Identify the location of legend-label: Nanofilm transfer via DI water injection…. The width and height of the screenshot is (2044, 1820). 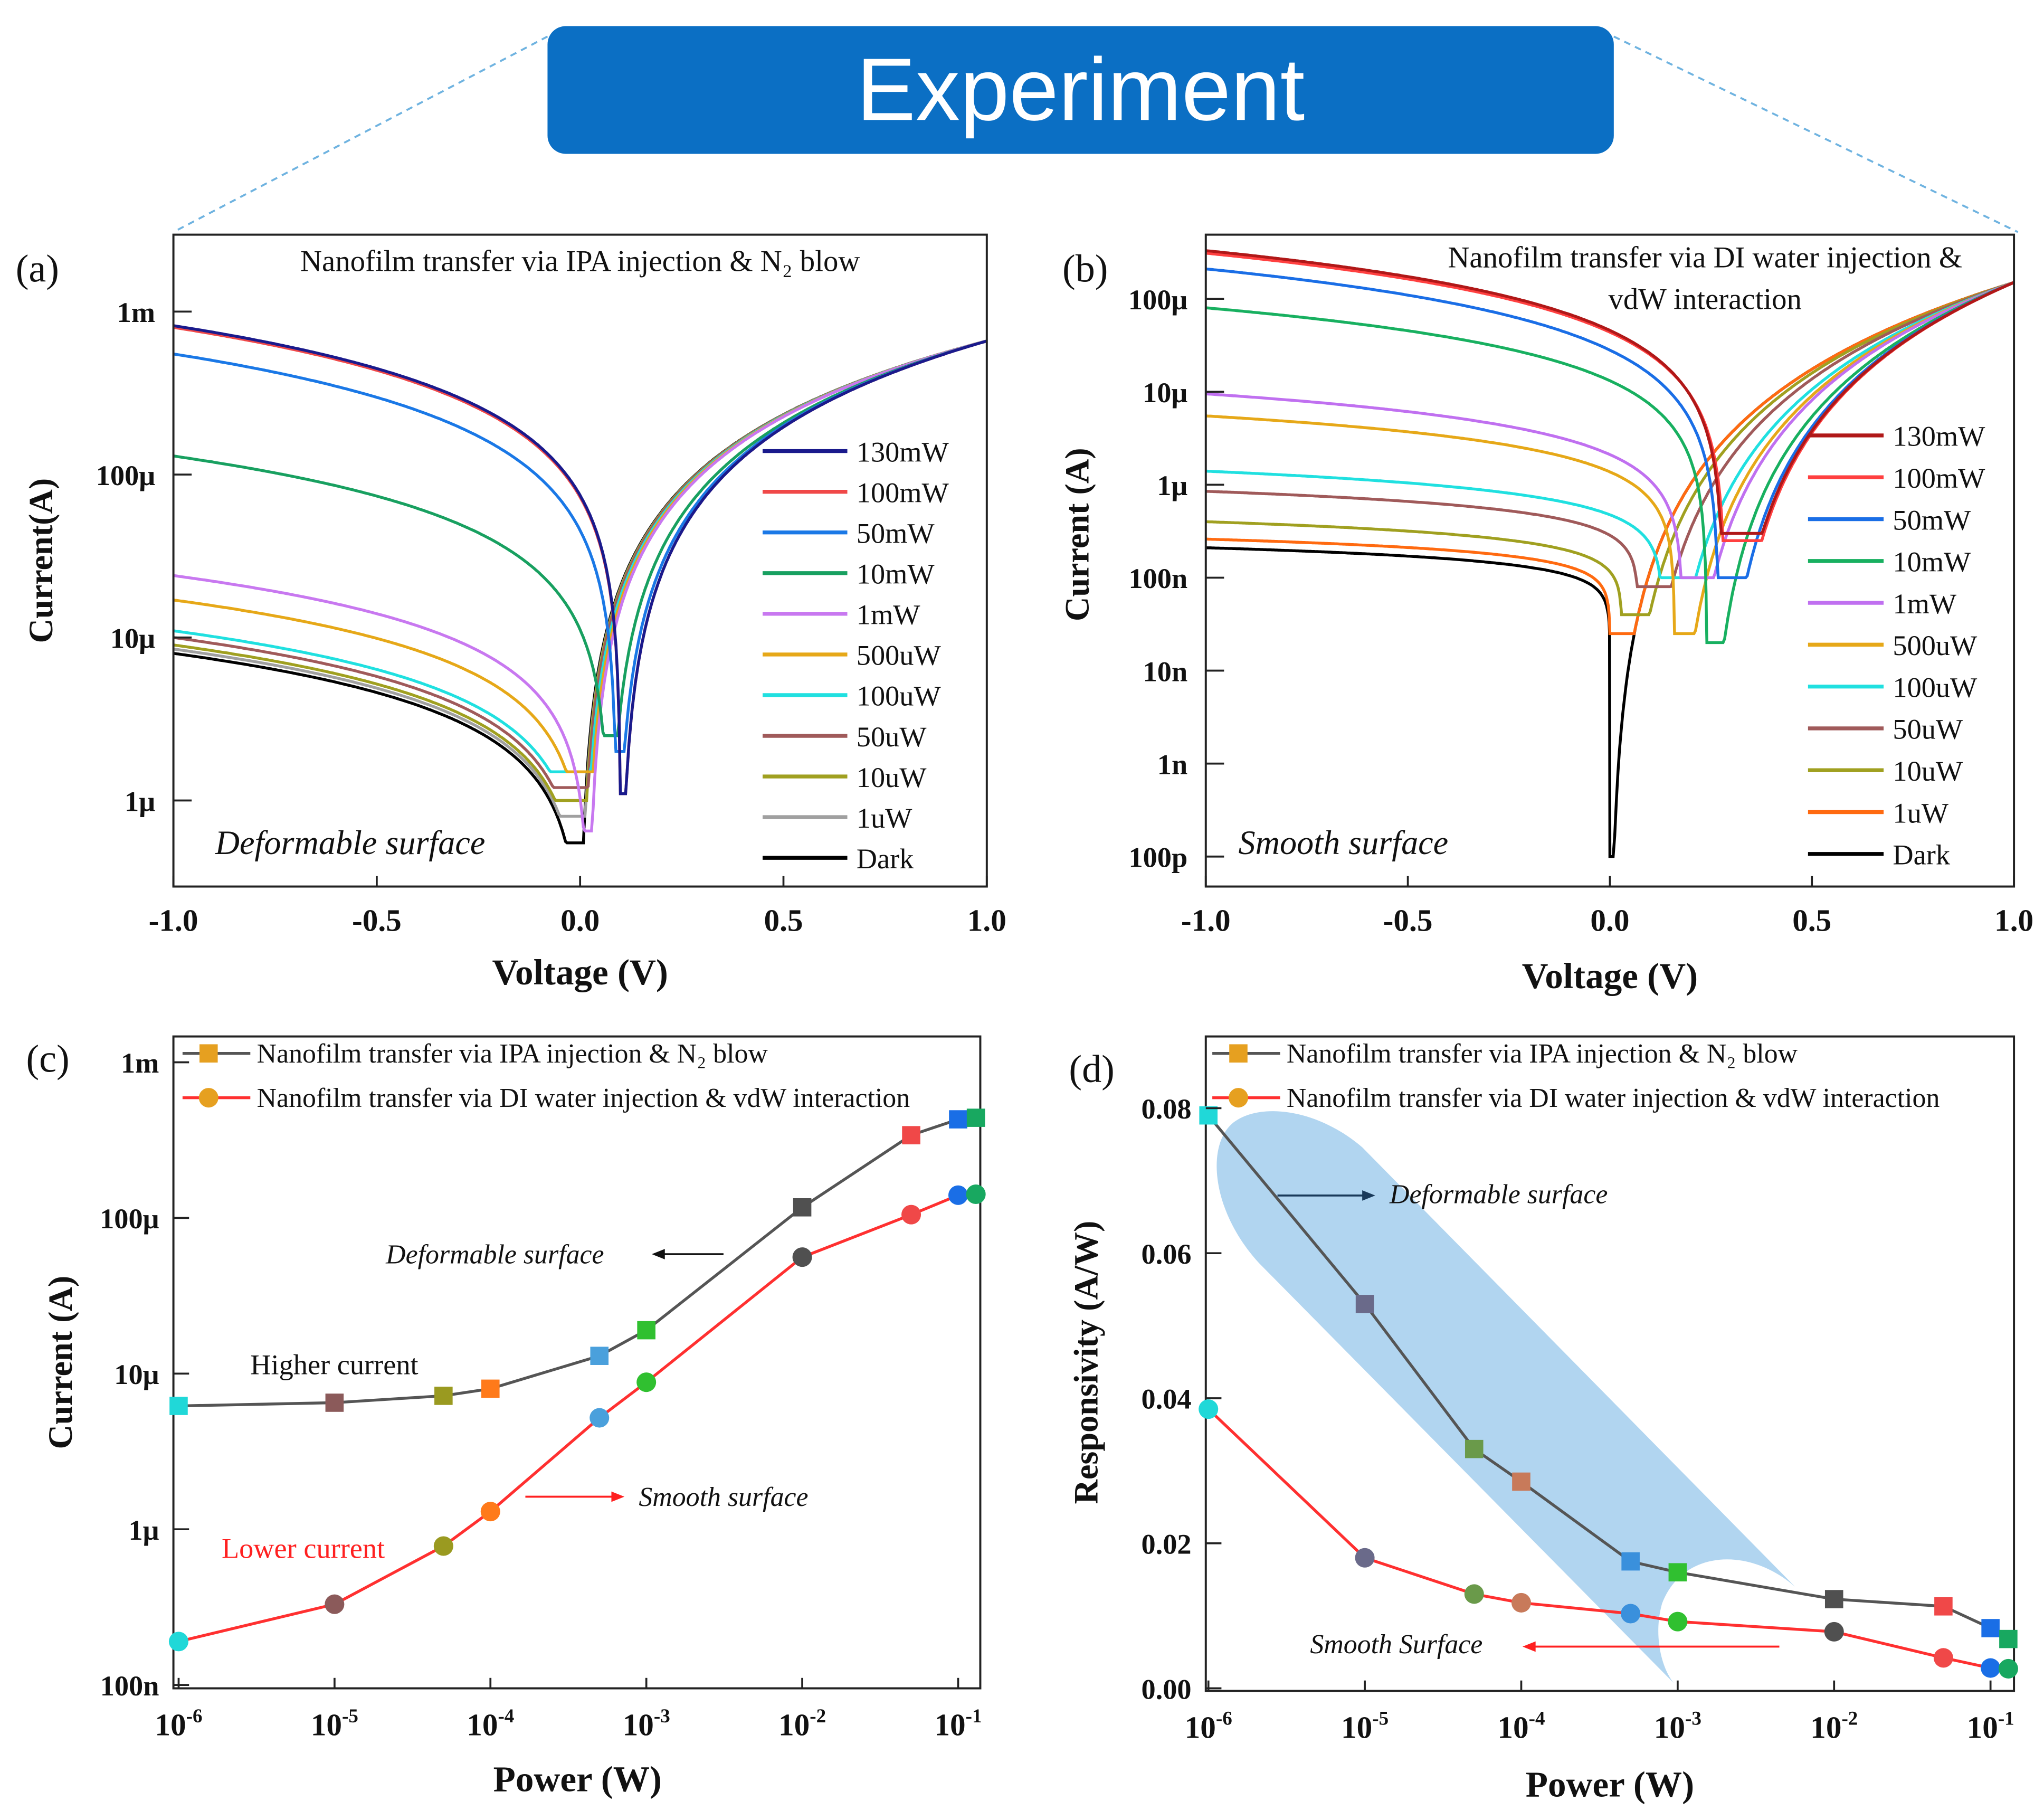
(1613, 1098).